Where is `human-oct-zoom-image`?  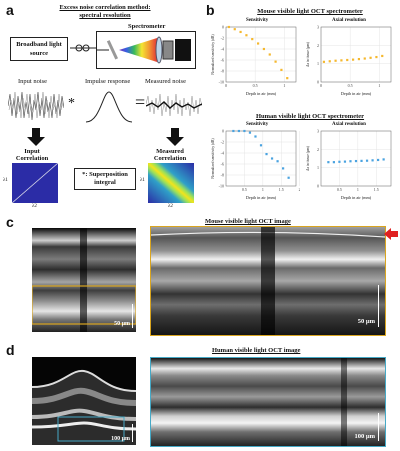 human-oct-zoom-image is located at coordinates (268, 402).